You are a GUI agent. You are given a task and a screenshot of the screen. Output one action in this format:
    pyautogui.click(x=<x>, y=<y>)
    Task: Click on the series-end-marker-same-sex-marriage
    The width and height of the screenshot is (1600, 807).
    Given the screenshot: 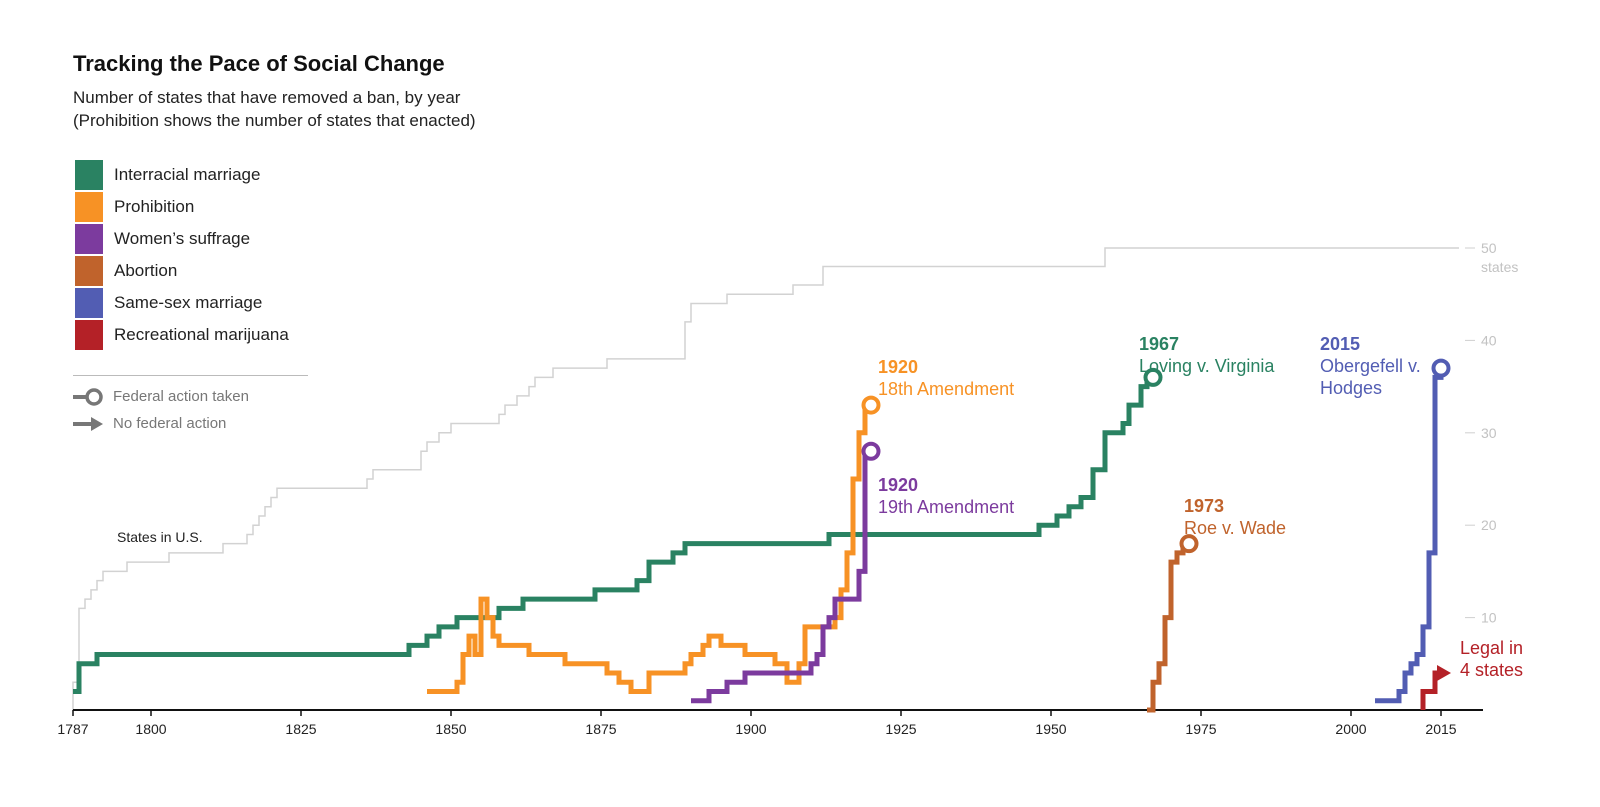 What is the action you would take?
    pyautogui.click(x=1441, y=368)
    